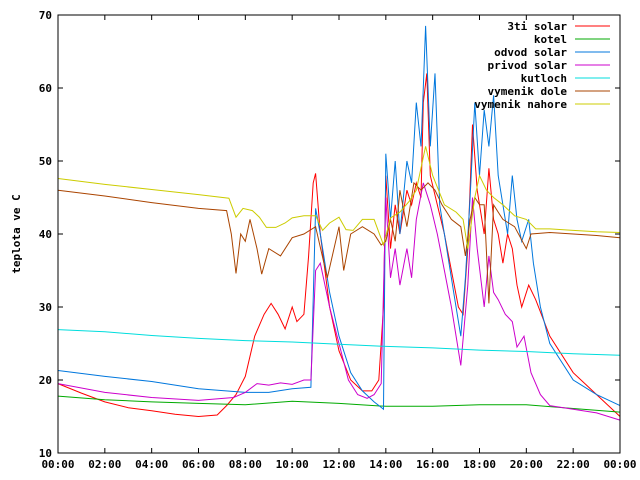 The image size is (640, 480). I want to click on y-tick-label: 40, so click(45, 234).